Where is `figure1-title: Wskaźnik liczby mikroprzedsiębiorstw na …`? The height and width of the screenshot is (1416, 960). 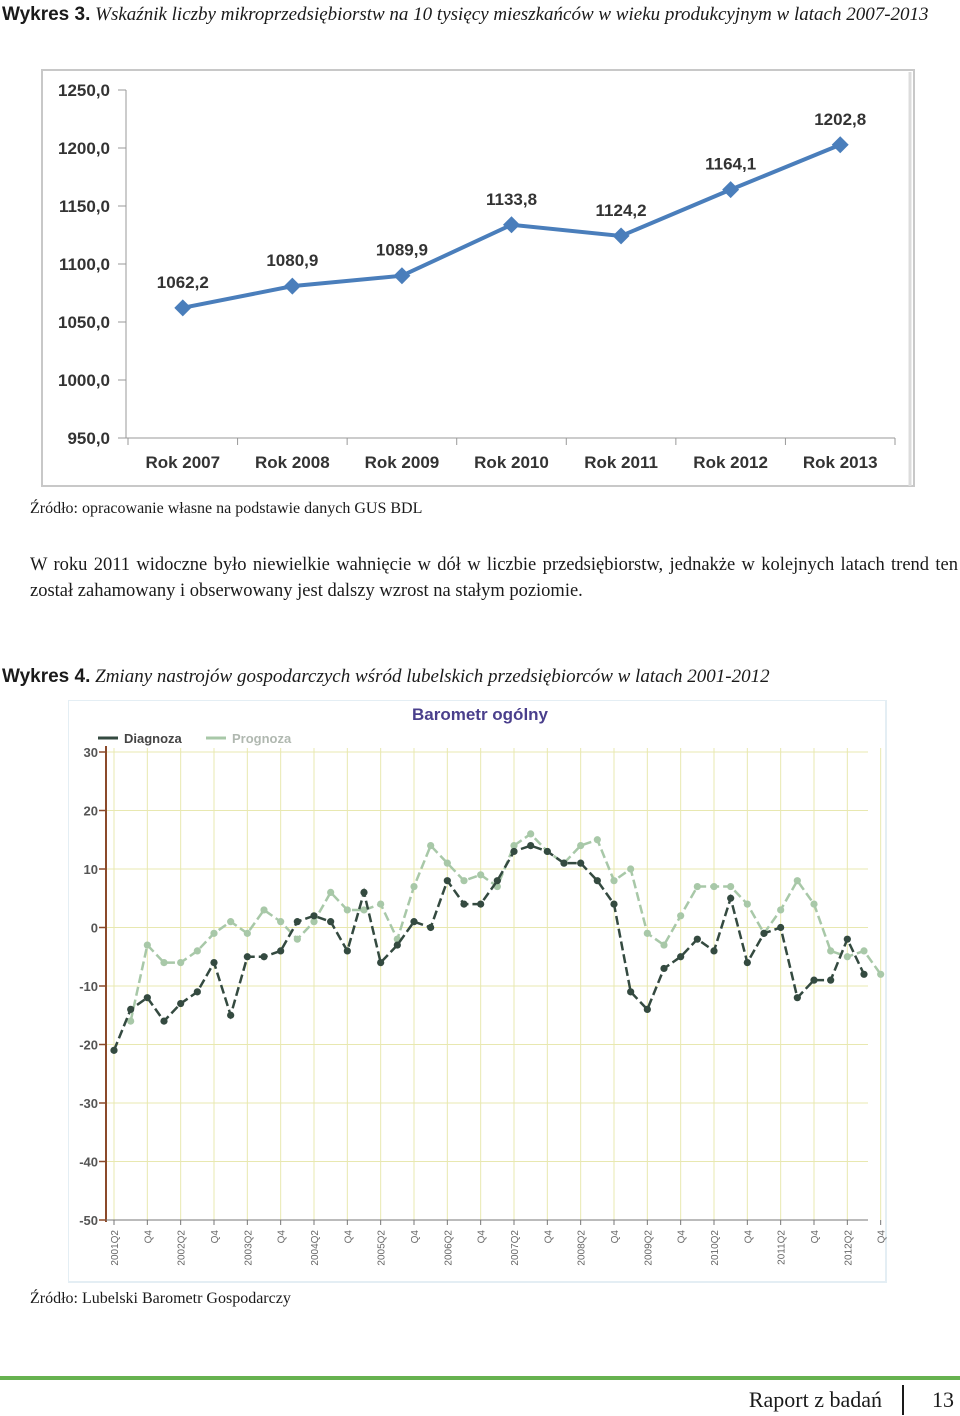
figure1-title: Wskaźnik liczby mikroprzedsiębiorstw na … is located at coordinates (512, 14).